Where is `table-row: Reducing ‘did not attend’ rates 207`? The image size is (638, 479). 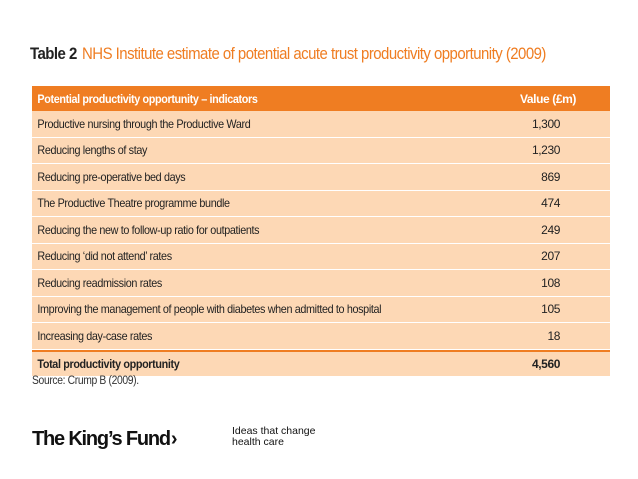 table-row: Reducing ‘did not attend’ rates 207 is located at coordinates (321, 257).